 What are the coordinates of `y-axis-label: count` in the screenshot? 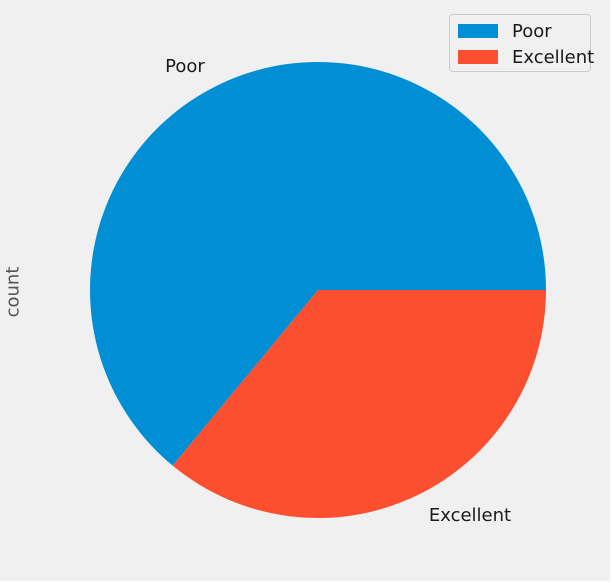 It's located at (13, 292).